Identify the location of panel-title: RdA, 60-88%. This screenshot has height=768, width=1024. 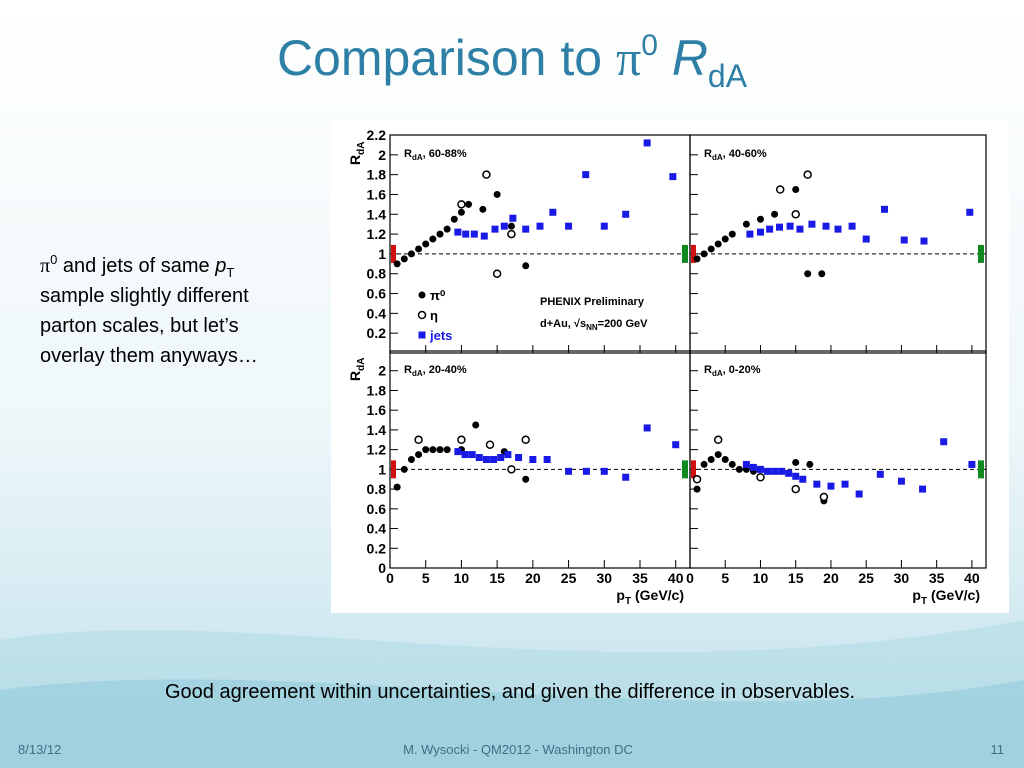
(435, 155).